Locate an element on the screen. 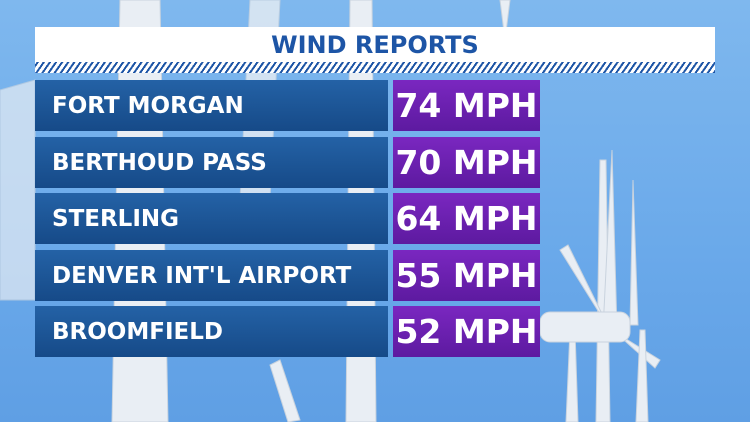 The height and width of the screenshot is (422, 750). title-bar: WIND REPORTS is located at coordinates (375, 44).